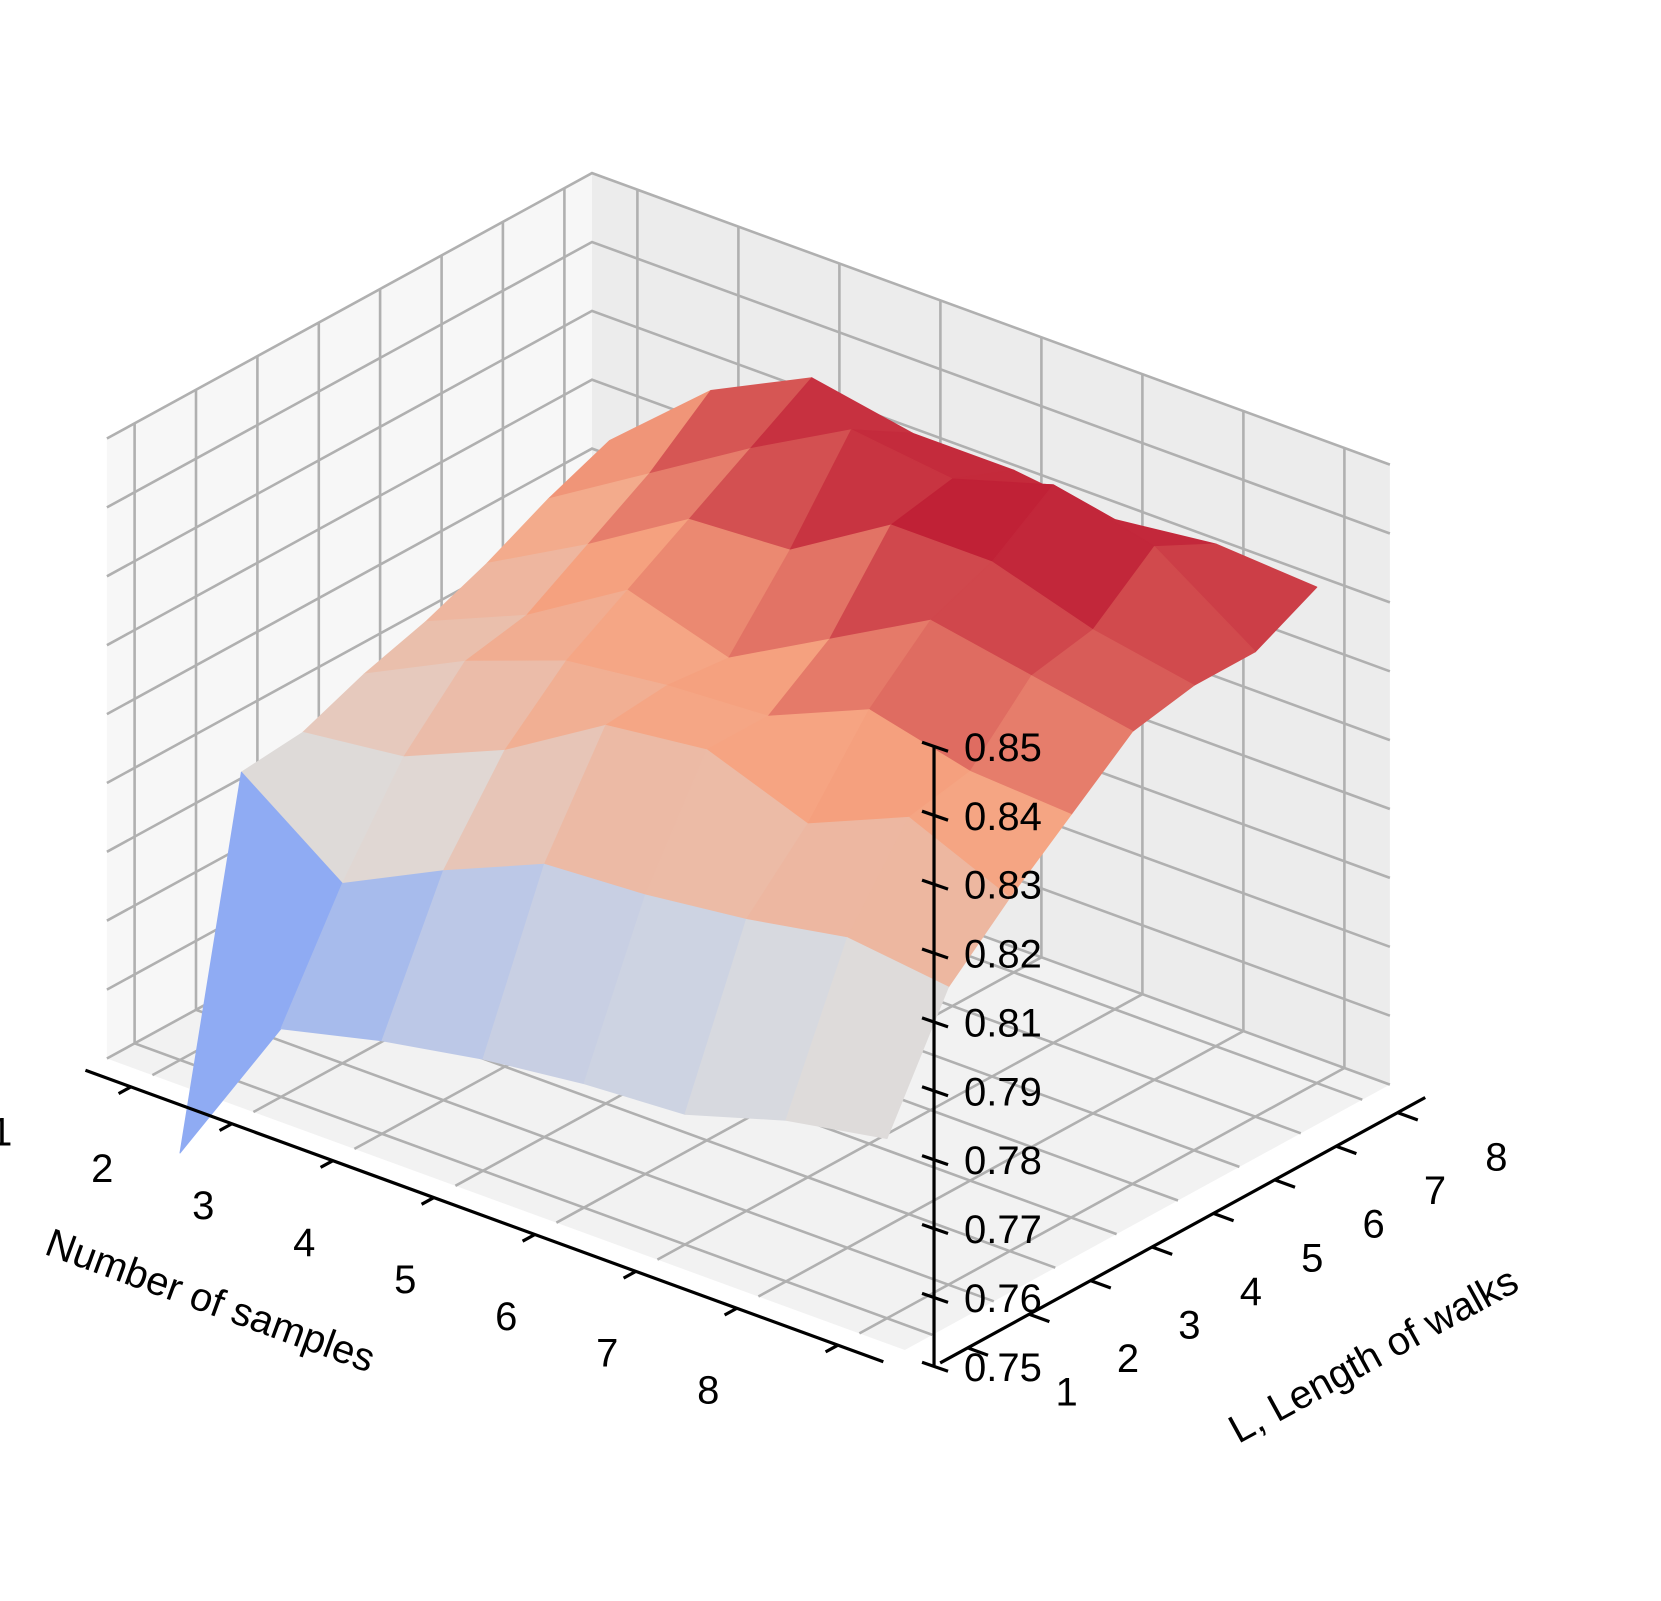  I want to click on x-axis-title: Number of samples, so click(210, 1301).